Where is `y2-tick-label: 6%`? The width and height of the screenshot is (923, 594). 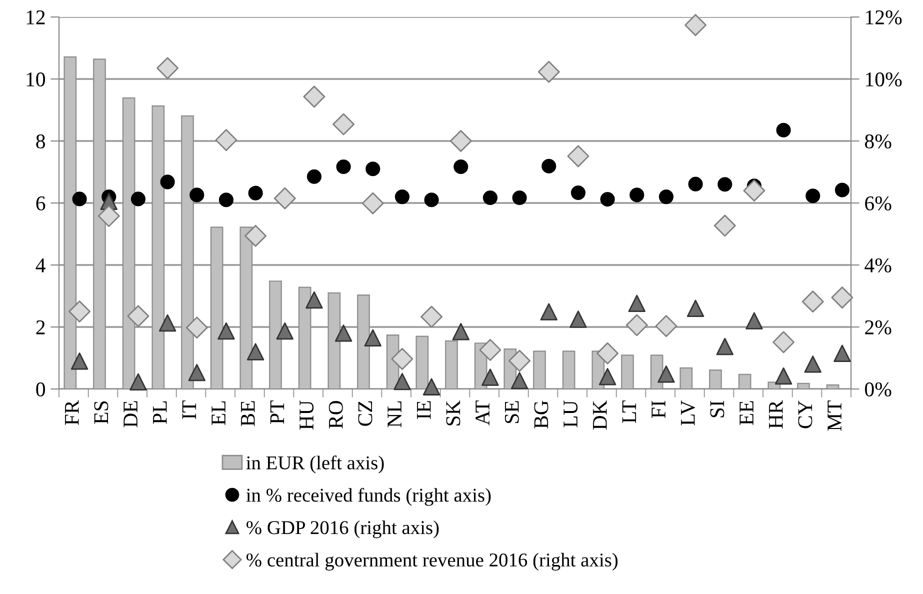 y2-tick-label: 6% is located at coordinates (878, 203).